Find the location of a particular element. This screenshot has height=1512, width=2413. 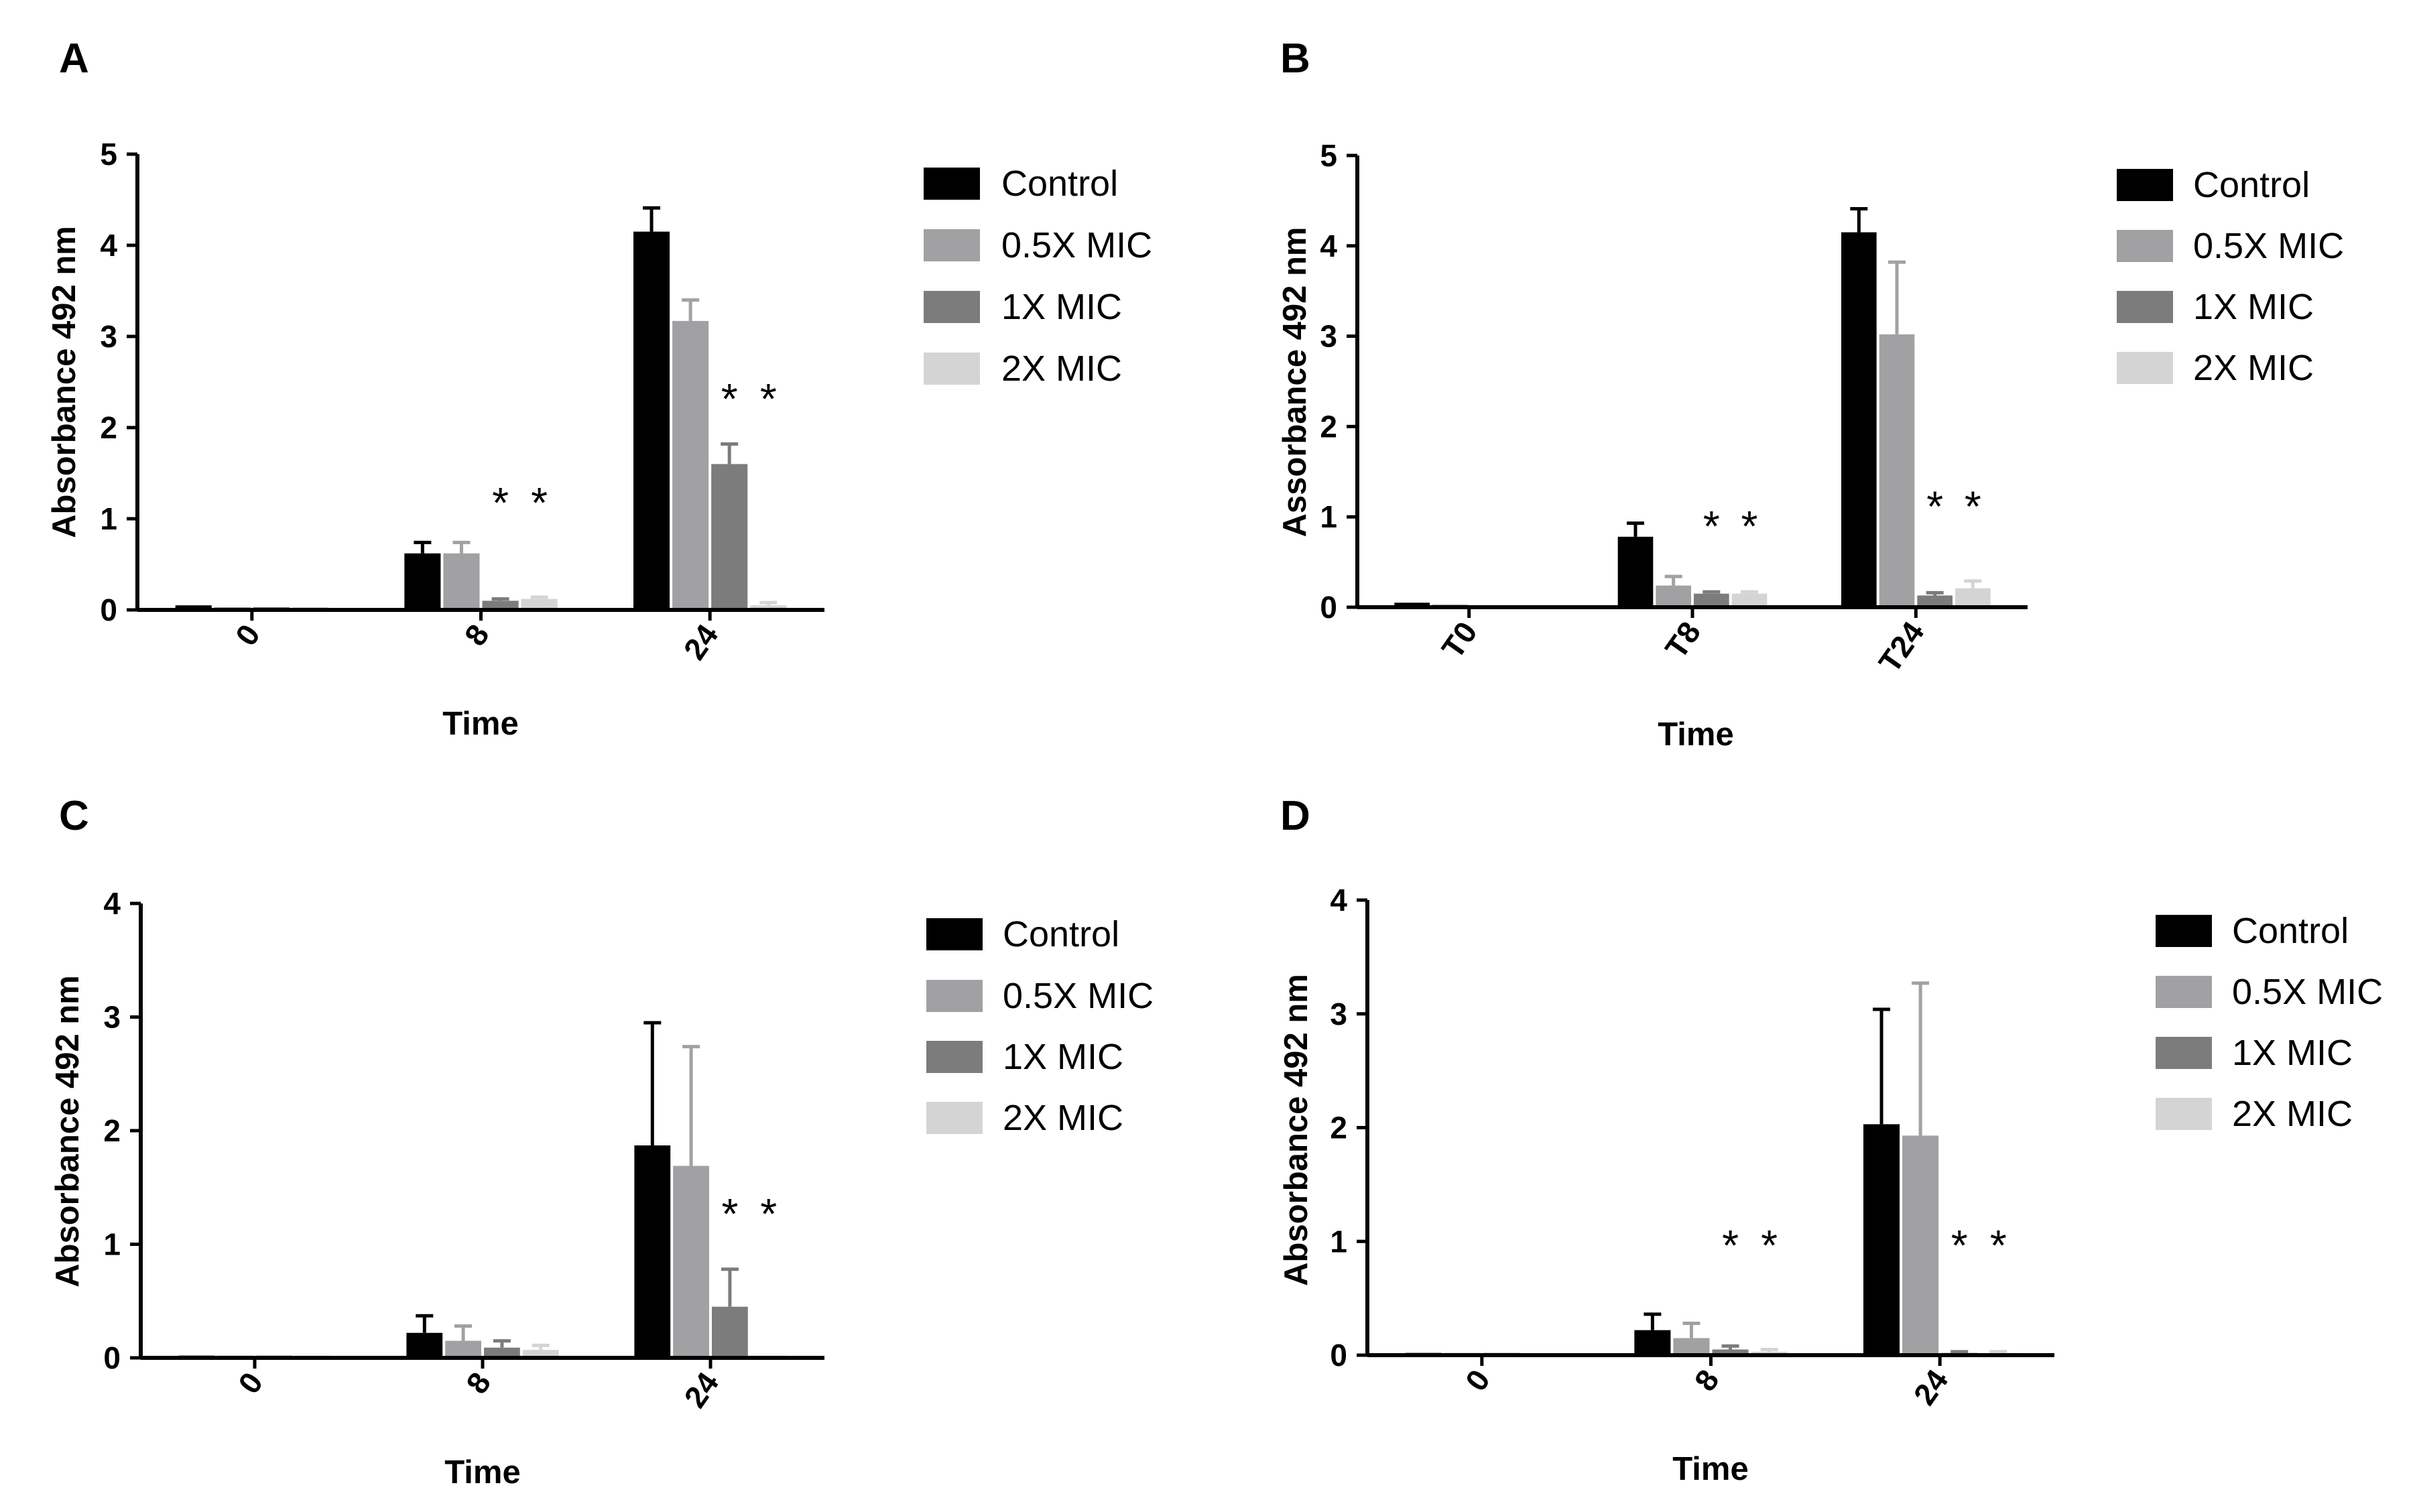

plot-area: 0 1 2 3 4 5 0 8 24 * * * * is located at coordinates (462, 401).